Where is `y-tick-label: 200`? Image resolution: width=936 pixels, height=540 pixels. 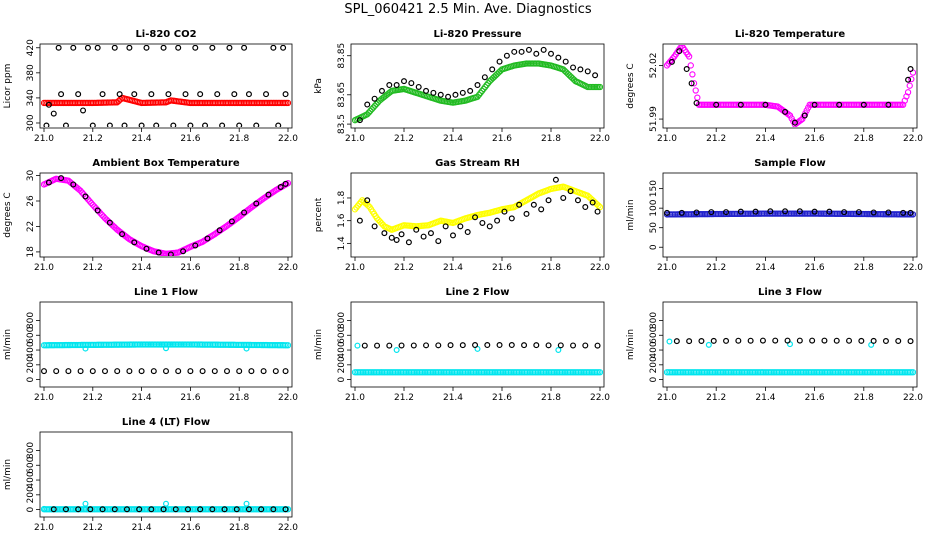
y-tick-label: 200 is located at coordinates (342, 364).